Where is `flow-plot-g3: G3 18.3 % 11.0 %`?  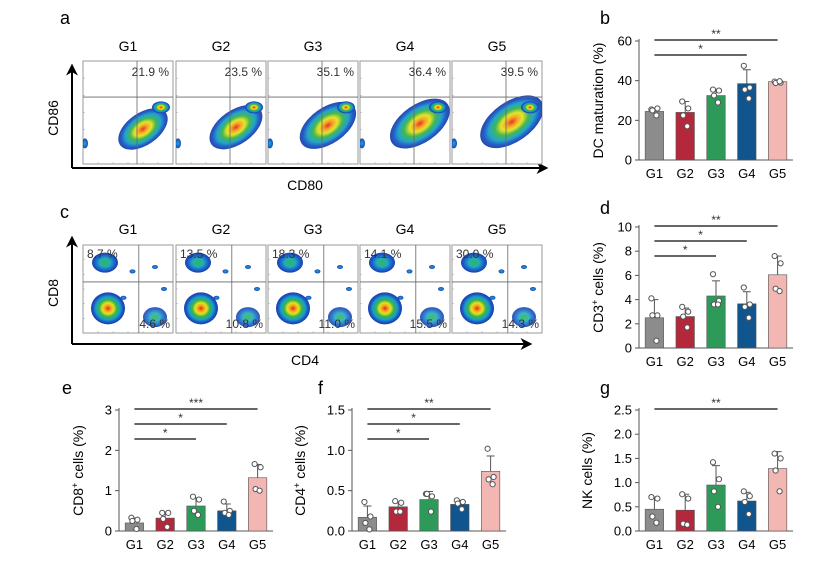 flow-plot-g3: G3 18.3 % 11.0 % is located at coordinates (313, 277).